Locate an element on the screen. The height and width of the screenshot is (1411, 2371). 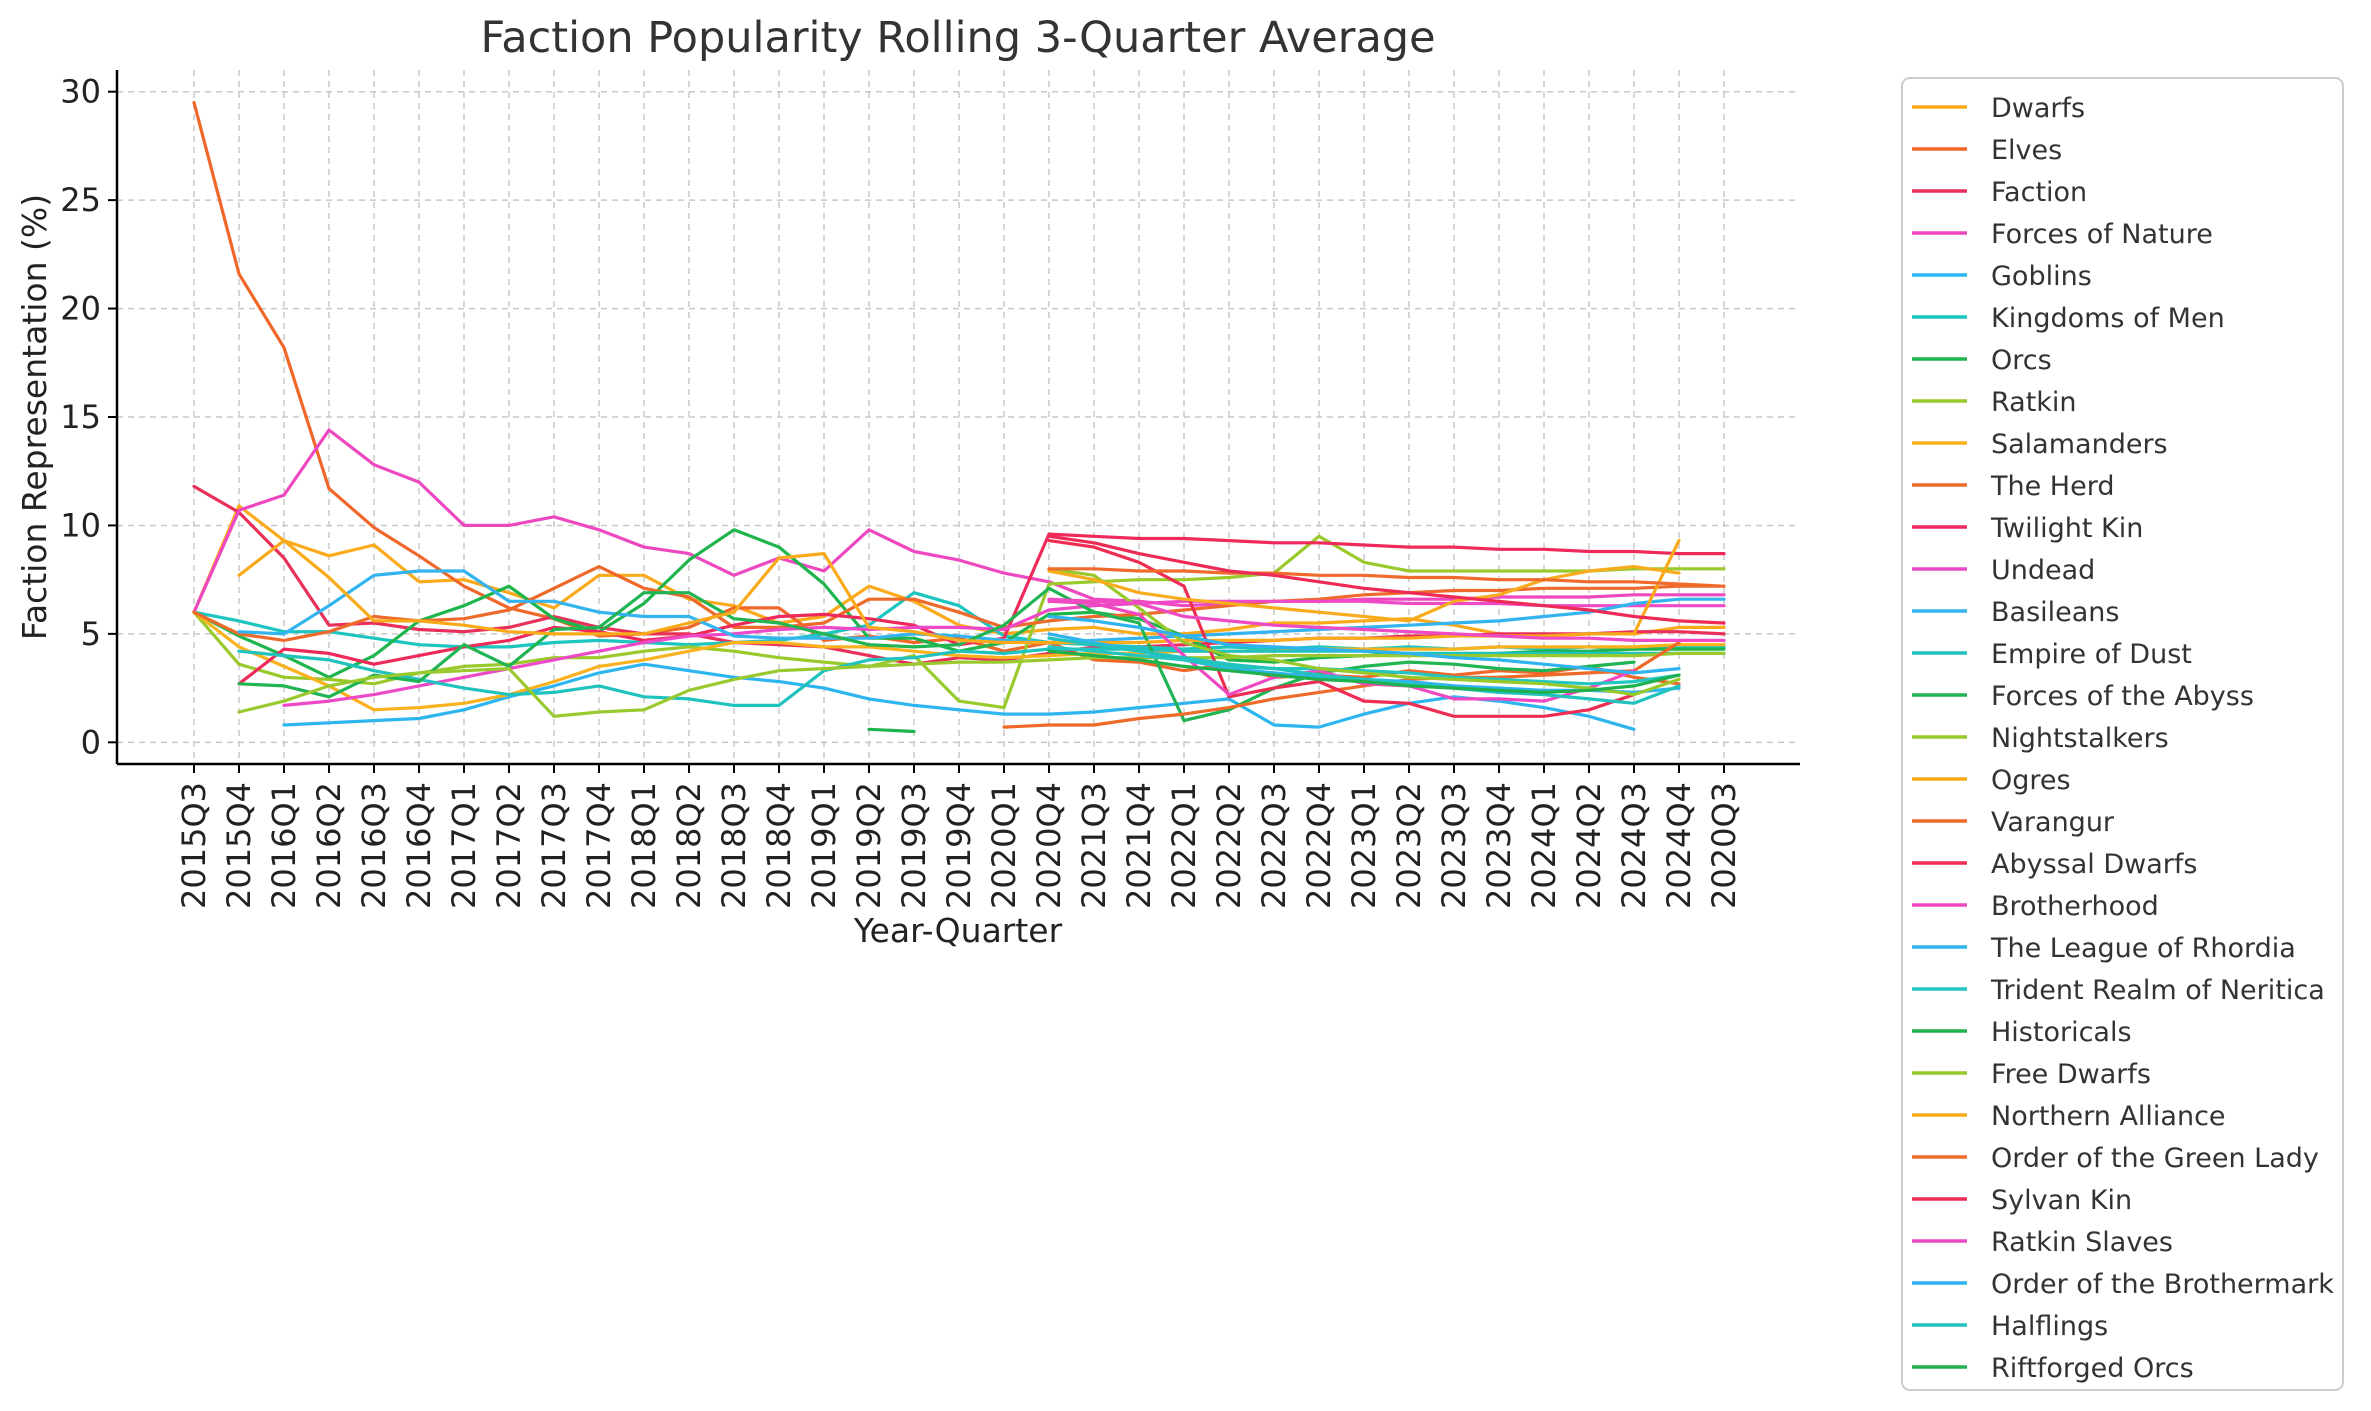
legend-label: Orcs is located at coordinates (2021, 360).